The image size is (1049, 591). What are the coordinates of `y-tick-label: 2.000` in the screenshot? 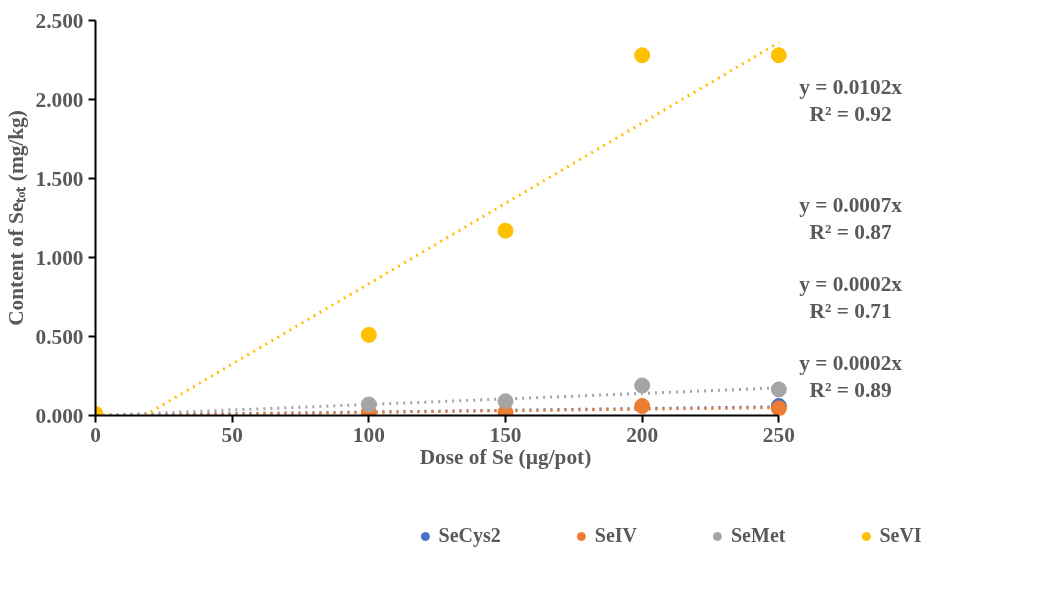 It's located at (59, 99).